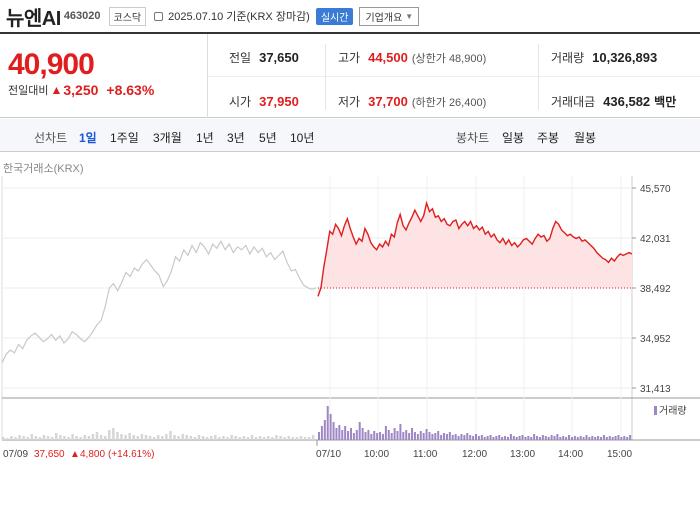 This screenshot has height=520, width=700. I want to click on prev-day-info: 07/09 37,650 ▲ 4,800 (+14.61%), so click(78, 454).